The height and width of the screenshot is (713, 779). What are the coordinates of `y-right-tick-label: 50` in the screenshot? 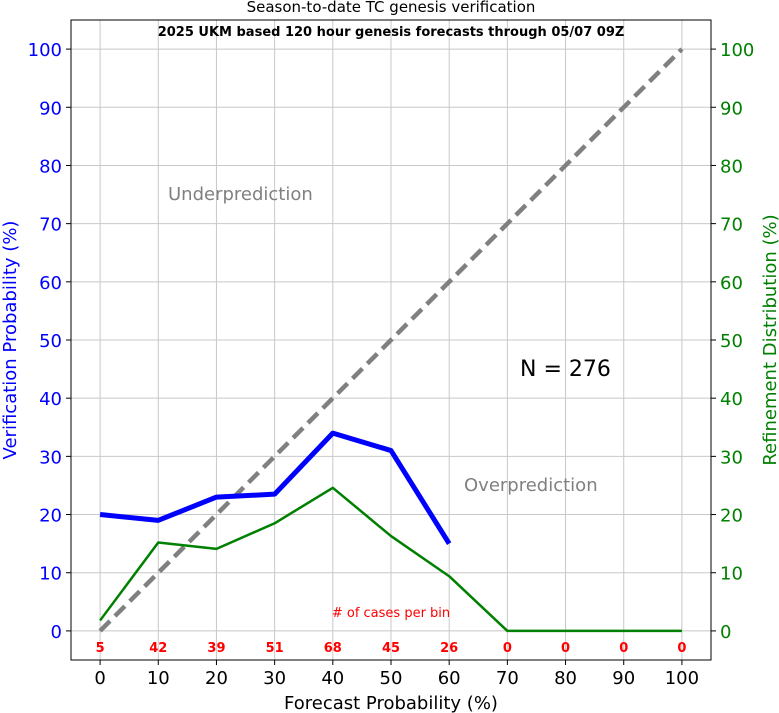 It's located at (731, 341).